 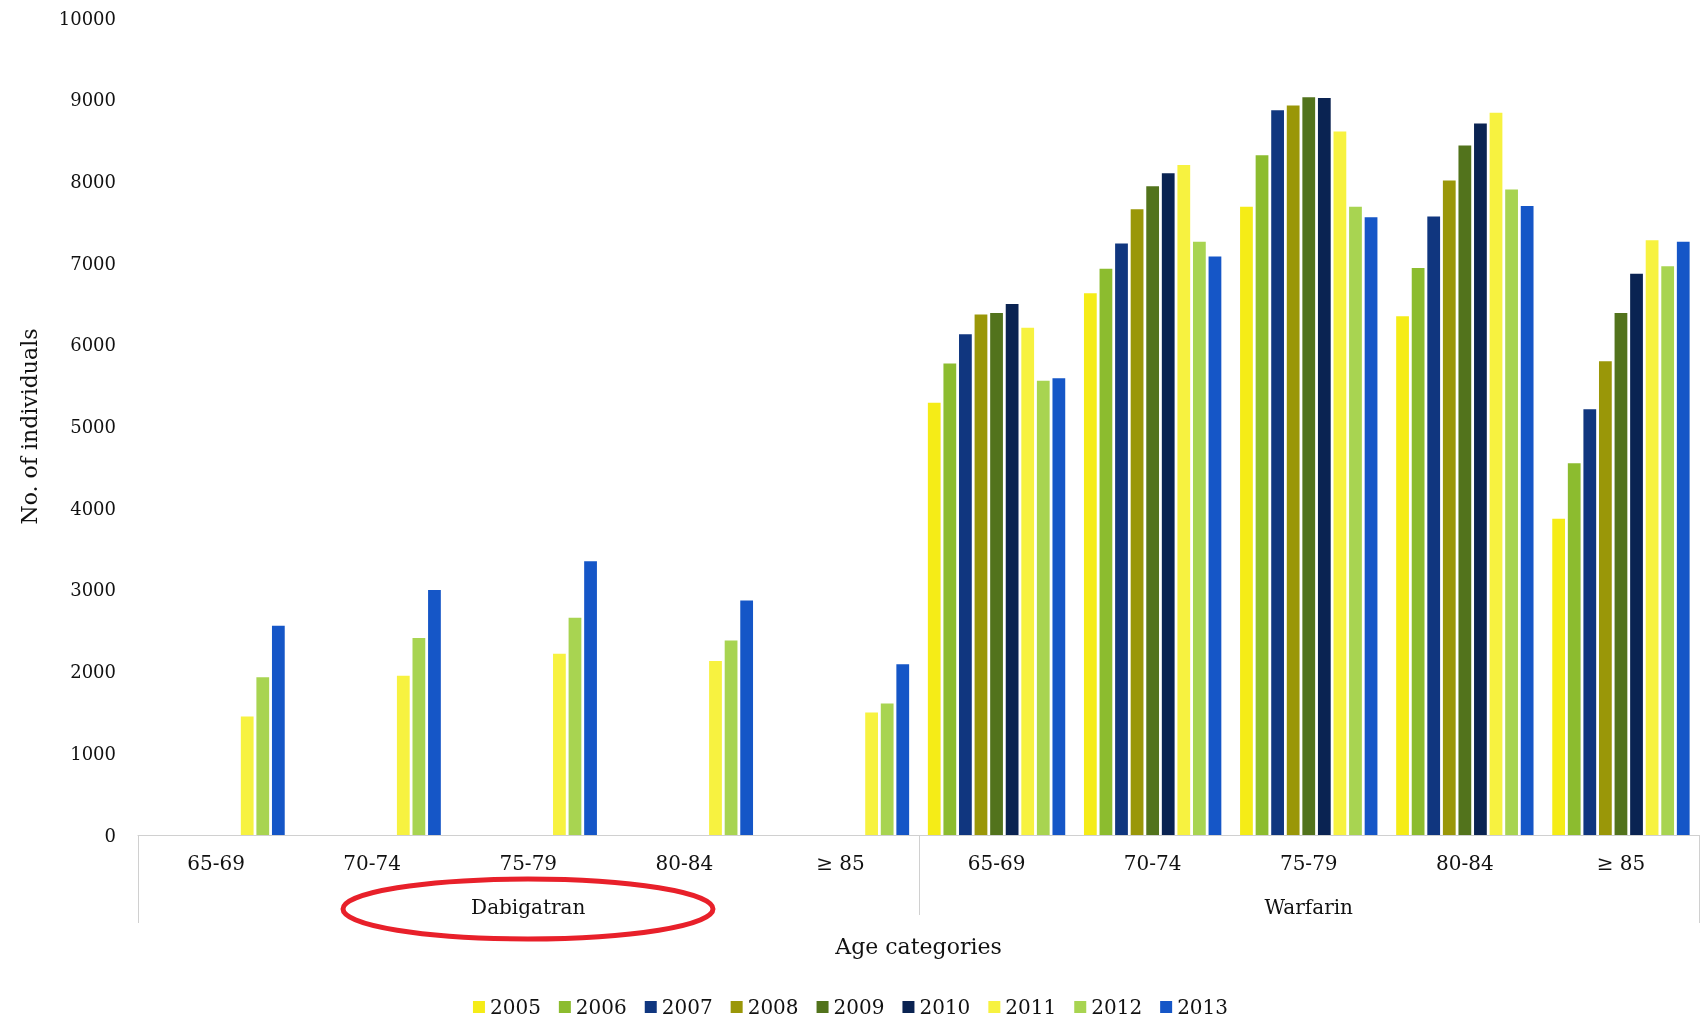 I want to click on y-tick-label: 9000, so click(x=93, y=100).